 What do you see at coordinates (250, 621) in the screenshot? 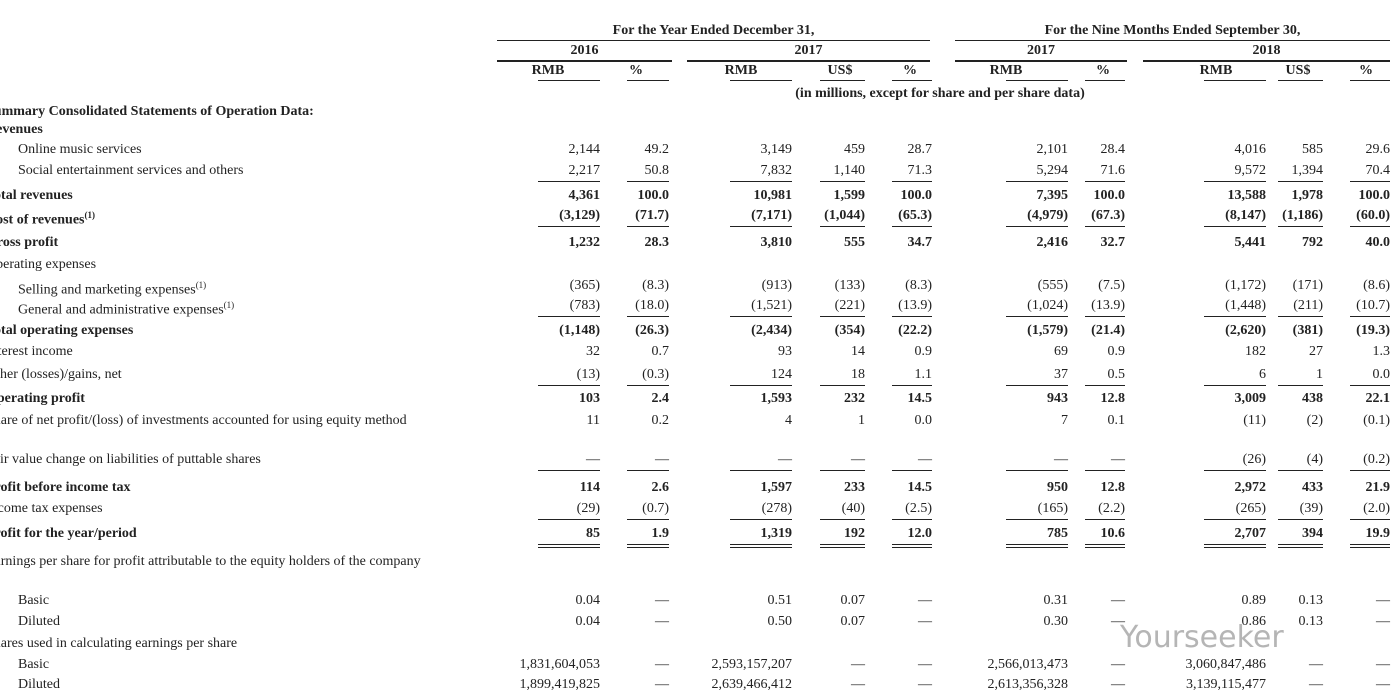
I see `row-label: Diluted` at bounding box center [250, 621].